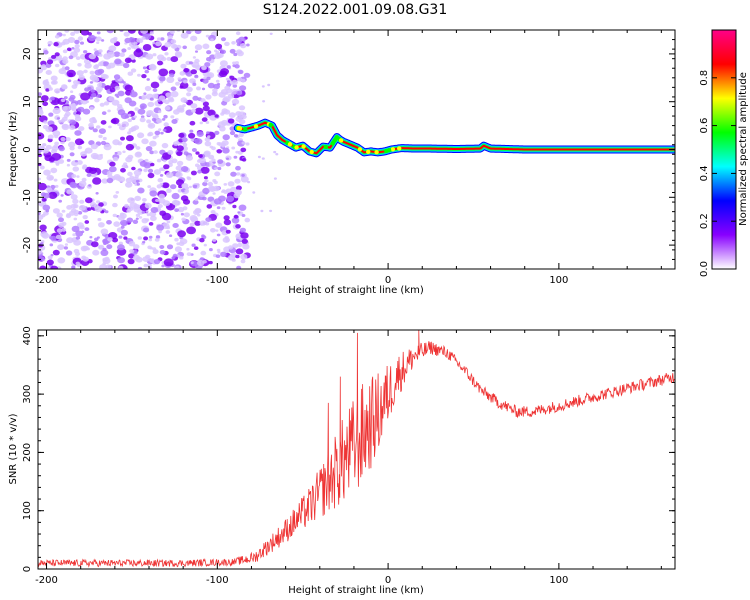  What do you see at coordinates (27, 149) in the screenshot?
I see `y-tick-label: 0` at bounding box center [27, 149].